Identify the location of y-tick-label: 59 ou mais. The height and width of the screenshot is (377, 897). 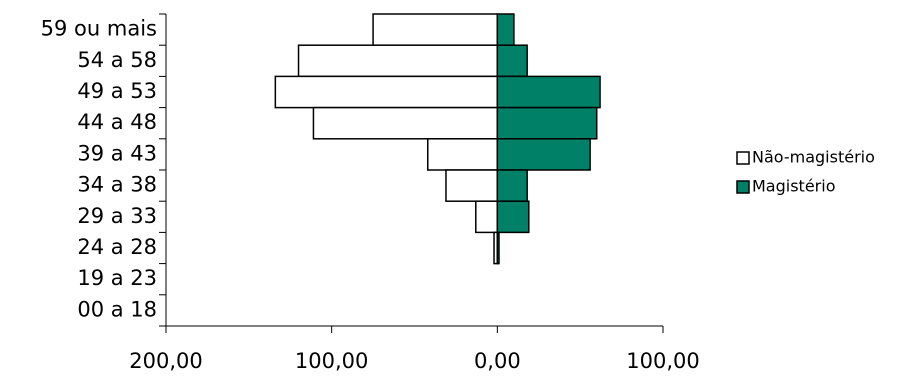
(99, 29).